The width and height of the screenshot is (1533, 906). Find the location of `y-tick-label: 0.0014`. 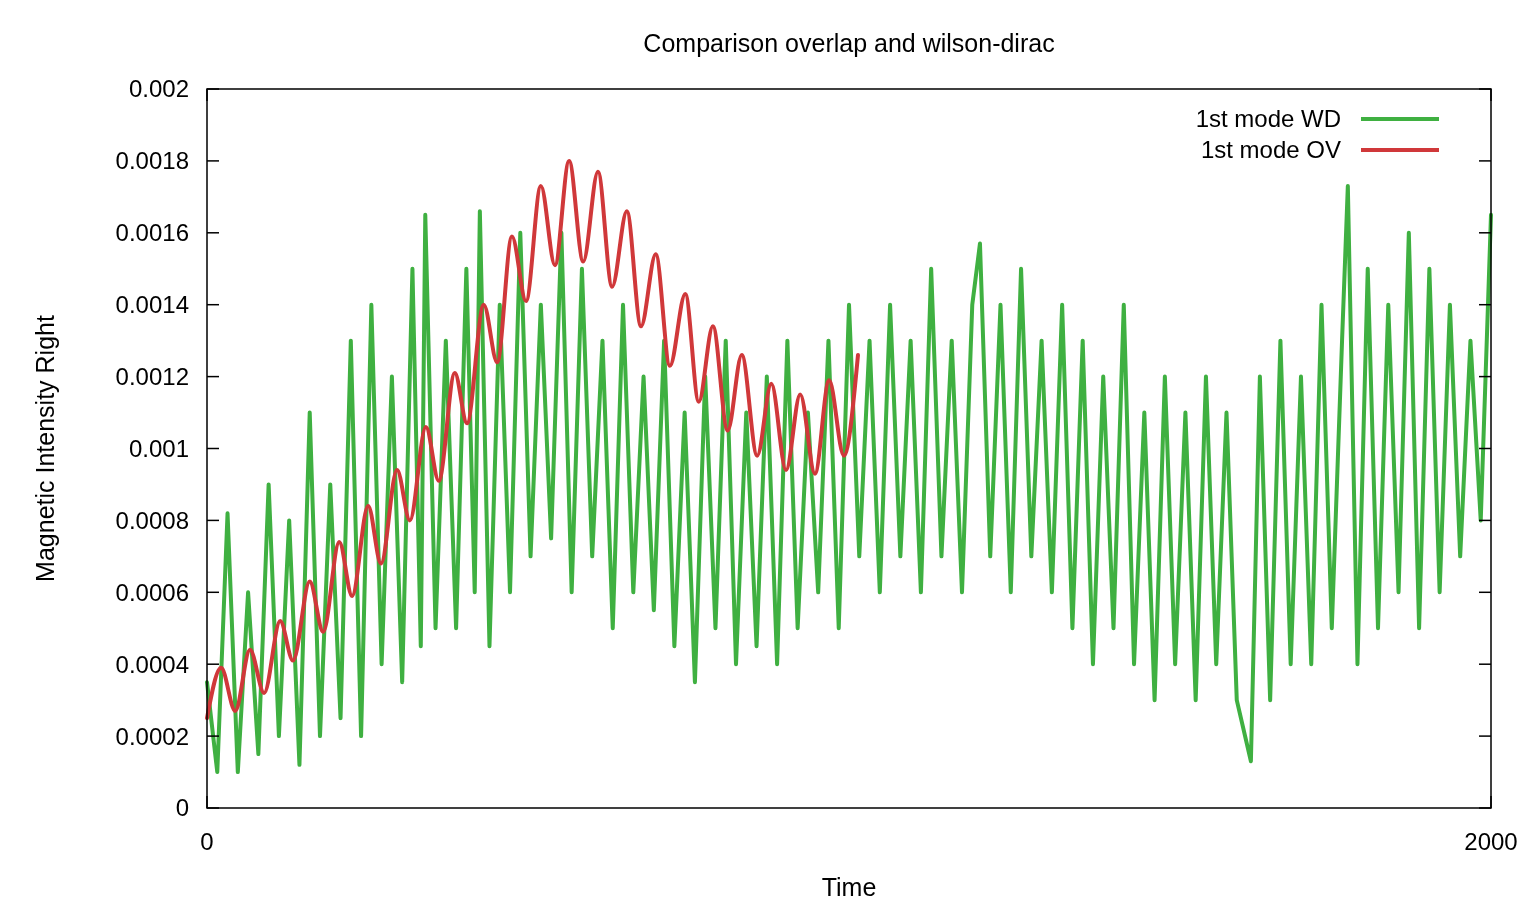

y-tick-label: 0.0014 is located at coordinates (152, 305).